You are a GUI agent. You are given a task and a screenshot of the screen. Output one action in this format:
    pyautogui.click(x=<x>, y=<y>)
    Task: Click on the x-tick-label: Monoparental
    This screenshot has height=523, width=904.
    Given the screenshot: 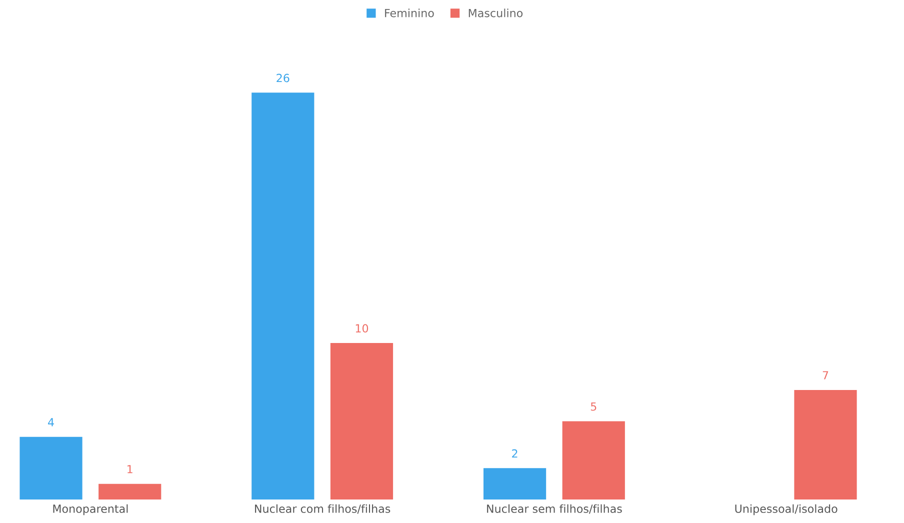 What is the action you would take?
    pyautogui.click(x=90, y=510)
    